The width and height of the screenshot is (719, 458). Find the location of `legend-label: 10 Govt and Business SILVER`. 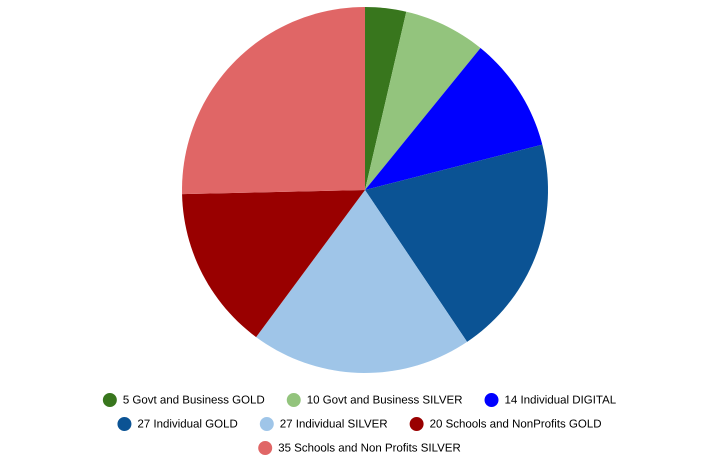

legend-label: 10 Govt and Business SILVER is located at coordinates (385, 399).